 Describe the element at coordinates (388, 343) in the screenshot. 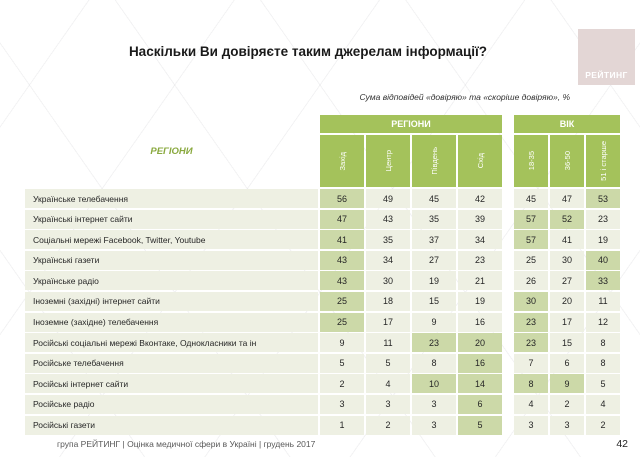

I see `value-cell: 11` at that location.